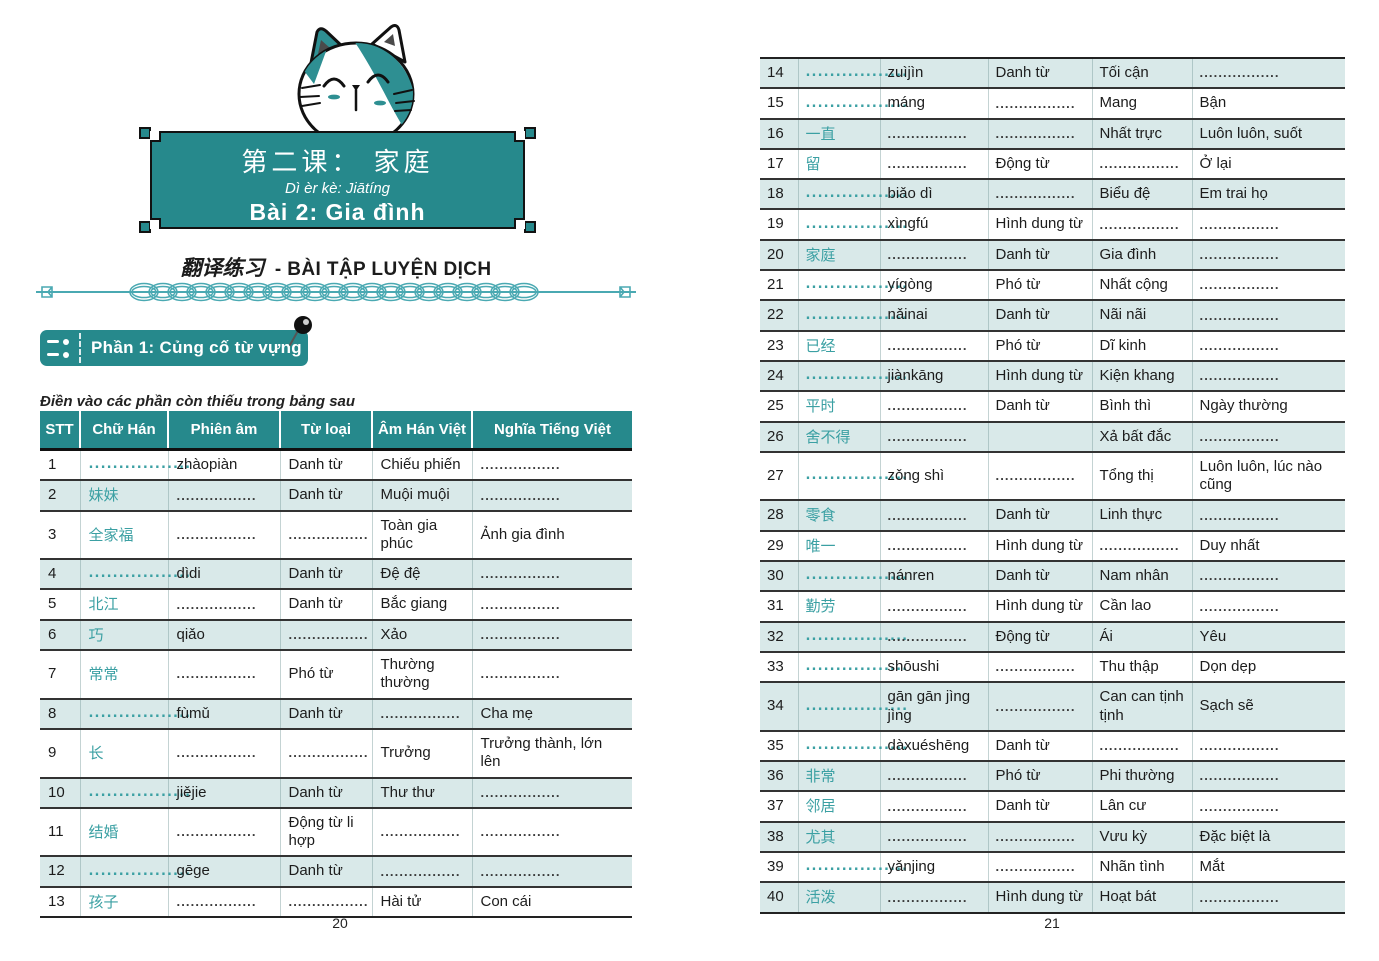  Describe the element at coordinates (934, 73) in the screenshot. I see `cell-phien-am: zuìjìn` at that location.